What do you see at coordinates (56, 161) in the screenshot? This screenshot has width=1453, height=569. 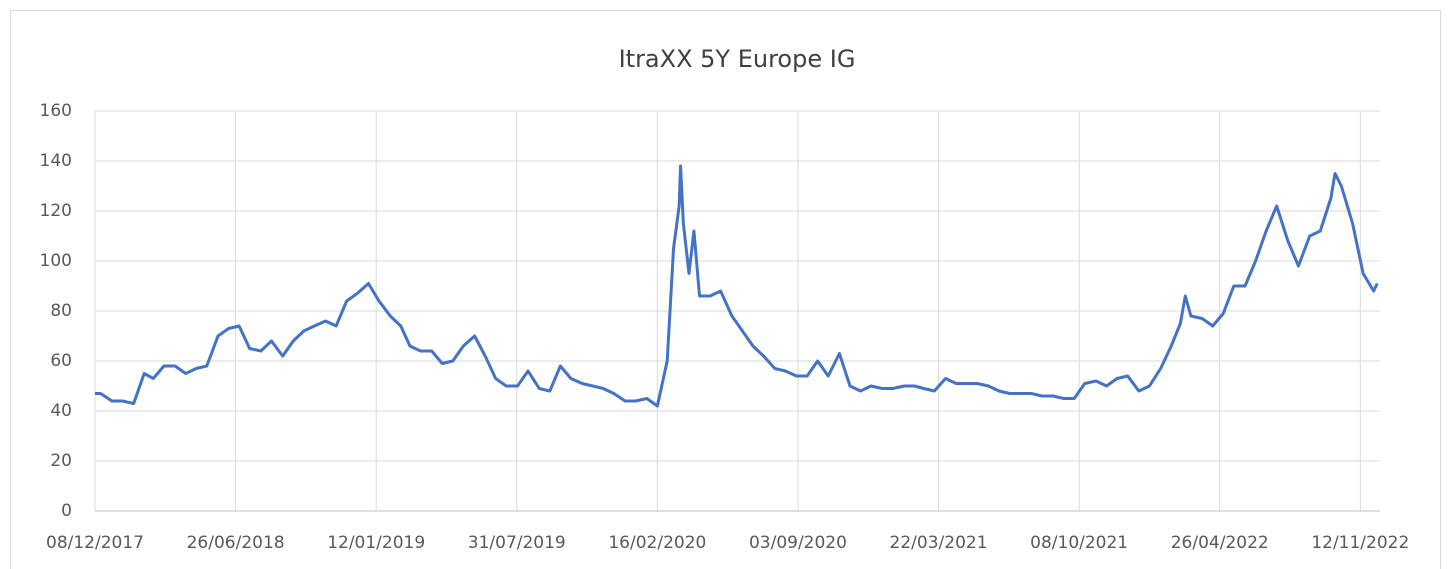 I see `y-tick-label: 140` at bounding box center [56, 161].